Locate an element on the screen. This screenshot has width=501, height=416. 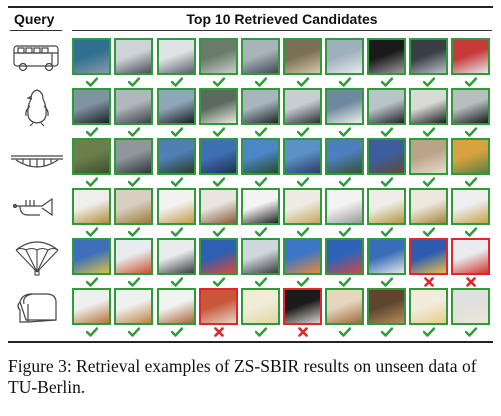
candidates-header: Top 10 Retrieved Candidates is located at coordinates (282, 19).